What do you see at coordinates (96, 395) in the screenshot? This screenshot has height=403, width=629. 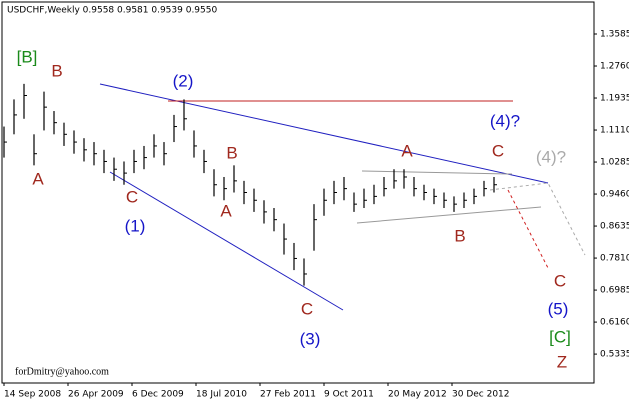 I see `x-tick-label: 26 Apr 2009` at bounding box center [96, 395].